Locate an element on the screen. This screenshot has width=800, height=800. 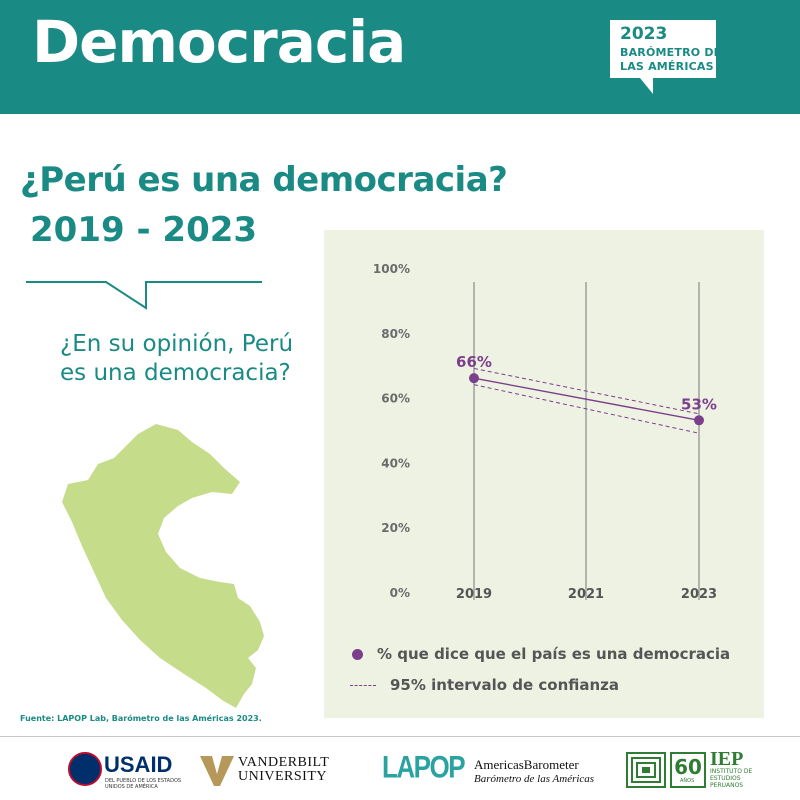
badge-tail is located at coordinates (646, 86).